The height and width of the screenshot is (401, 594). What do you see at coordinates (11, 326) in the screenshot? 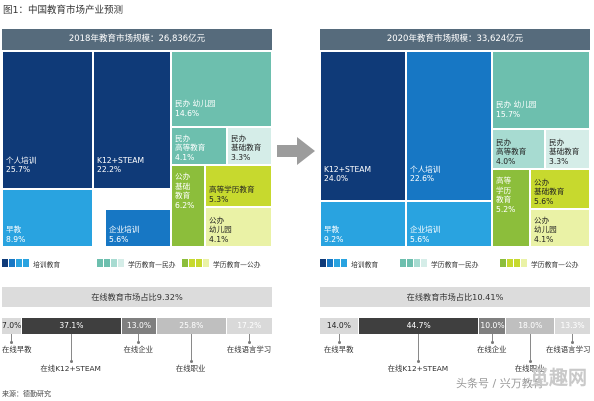
I see `online-segment: 7.0%` at bounding box center [11, 326].